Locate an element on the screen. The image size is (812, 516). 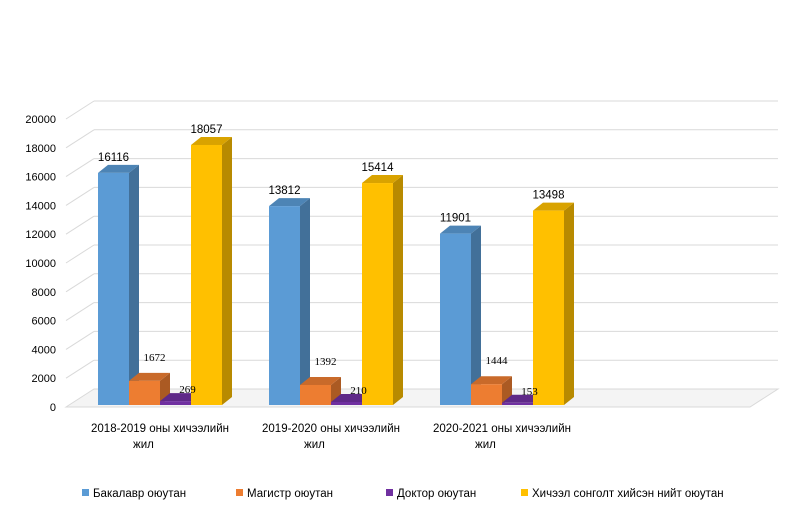
y-tick-label: 20000 is located at coordinates (40, 120).